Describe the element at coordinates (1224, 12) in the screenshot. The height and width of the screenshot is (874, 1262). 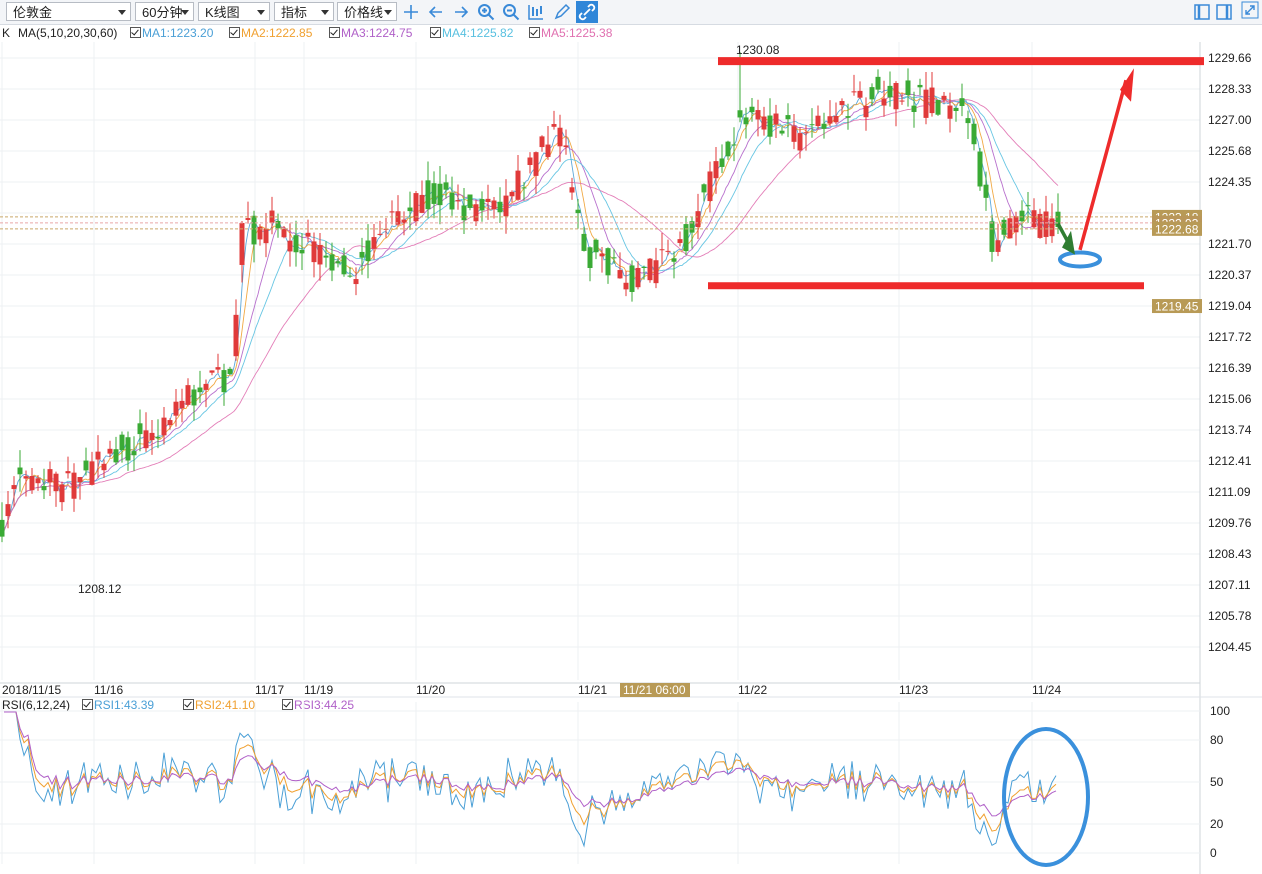
I see `layout-right-icon` at that location.